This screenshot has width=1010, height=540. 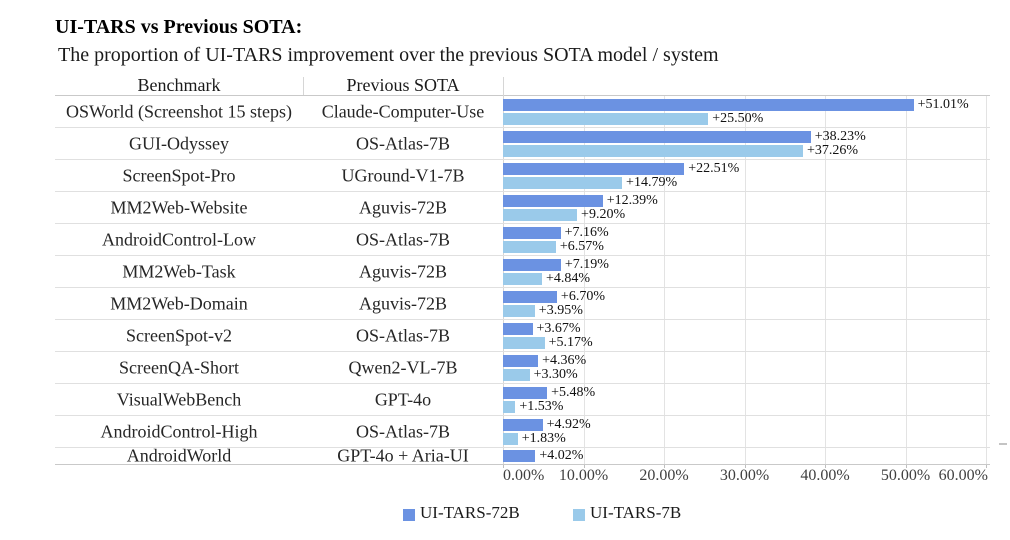 What do you see at coordinates (470, 512) in the screenshot?
I see `legend-label: UI-TARS-72B` at bounding box center [470, 512].